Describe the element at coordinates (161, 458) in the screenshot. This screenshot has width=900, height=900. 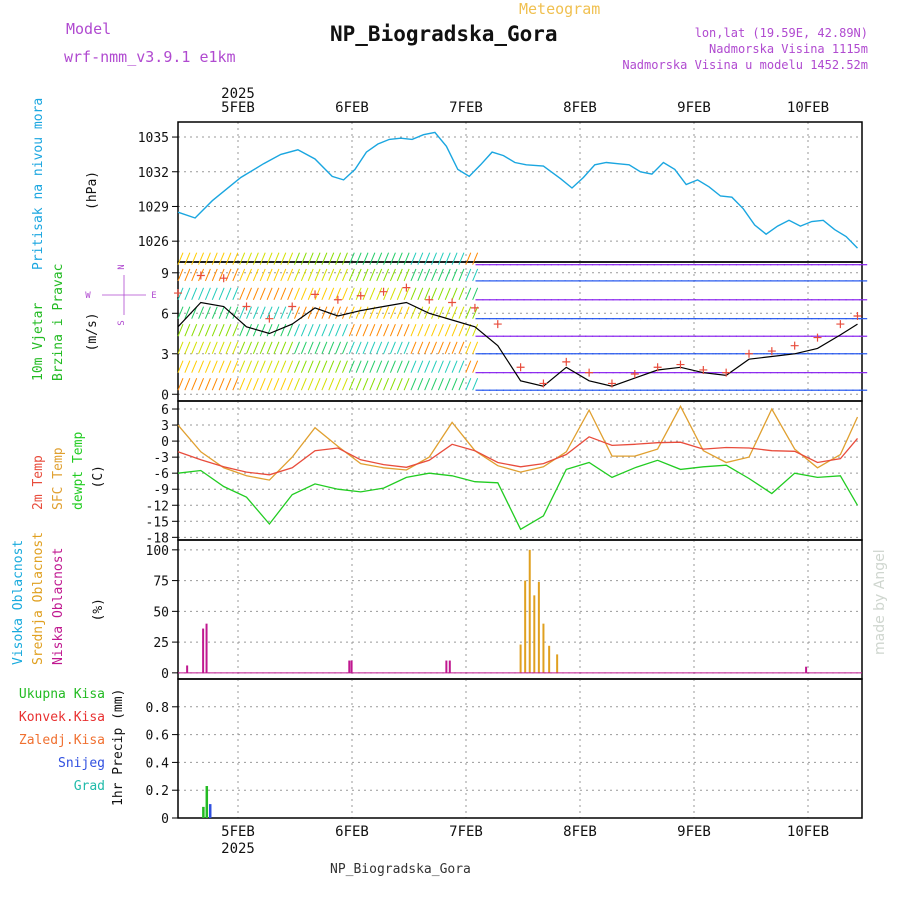
I see `y-tick-label: -3` at that location.